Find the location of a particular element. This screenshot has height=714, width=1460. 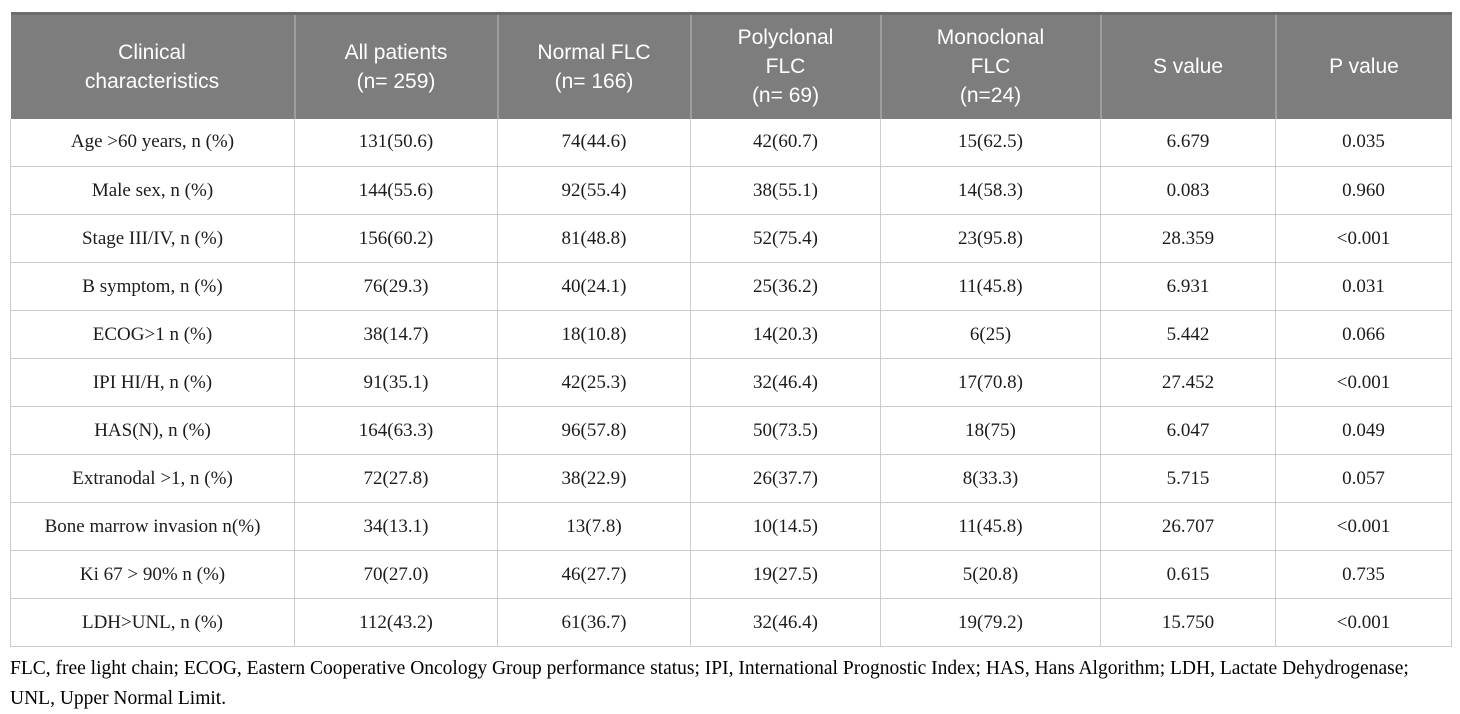

value-cell: 0.057 is located at coordinates (1363, 478).